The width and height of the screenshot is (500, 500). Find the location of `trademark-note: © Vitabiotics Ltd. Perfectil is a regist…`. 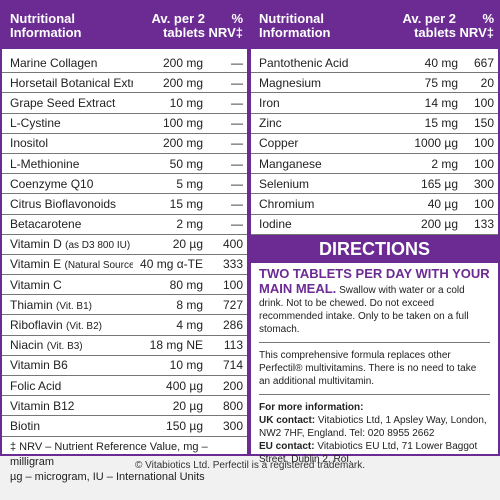

trademark-note: © Vitabiotics Ltd. Perfectil is a regist… is located at coordinates (250, 465).